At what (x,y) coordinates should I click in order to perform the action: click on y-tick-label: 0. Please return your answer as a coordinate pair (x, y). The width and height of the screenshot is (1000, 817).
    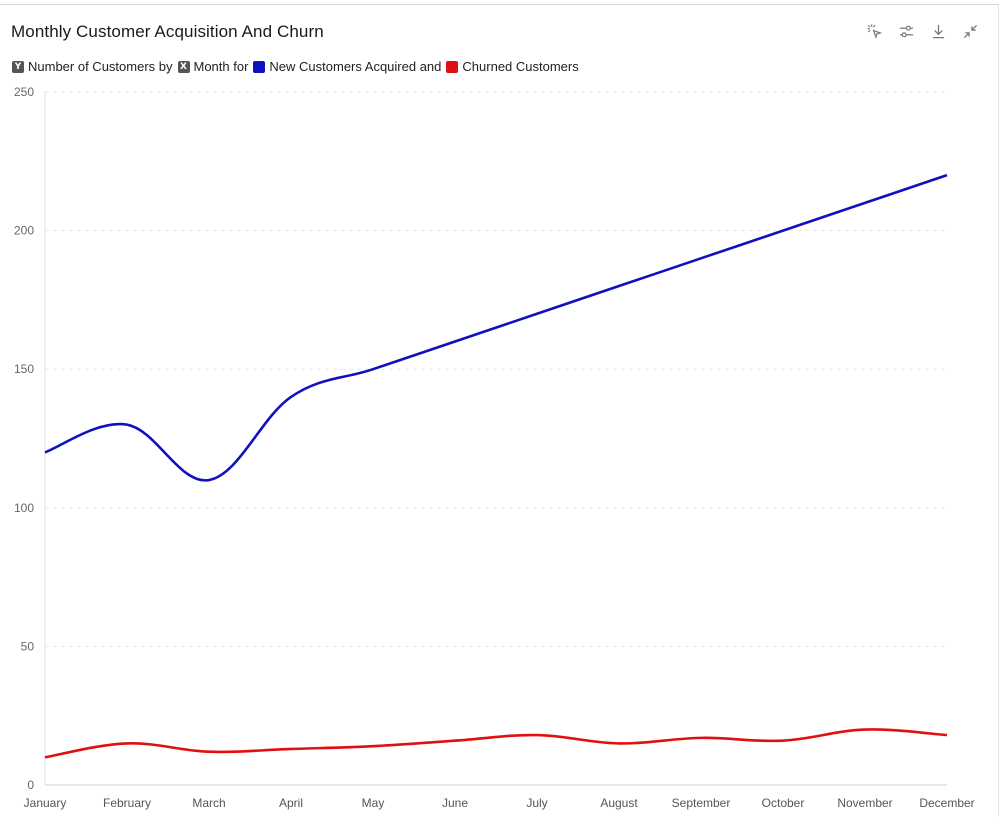
    Looking at the image, I should click on (30, 785).